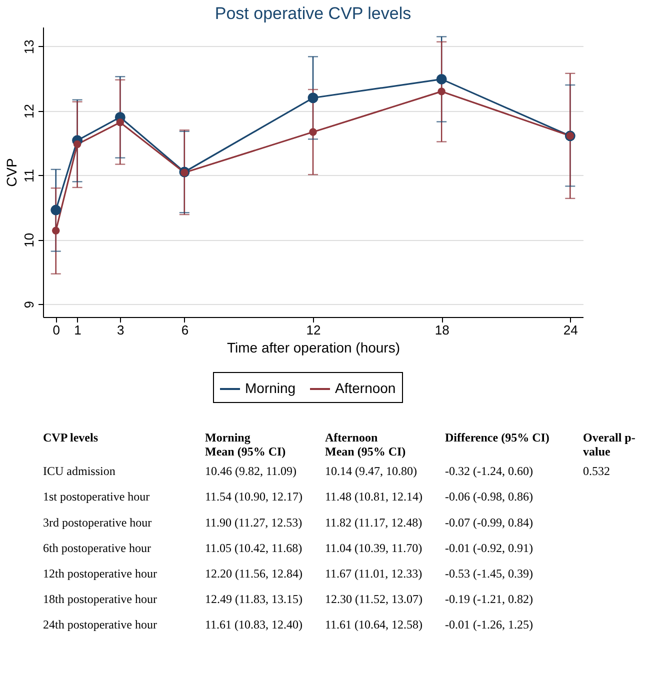  I want to click on text: 11.67 (11.01, 12.33), so click(373, 573).